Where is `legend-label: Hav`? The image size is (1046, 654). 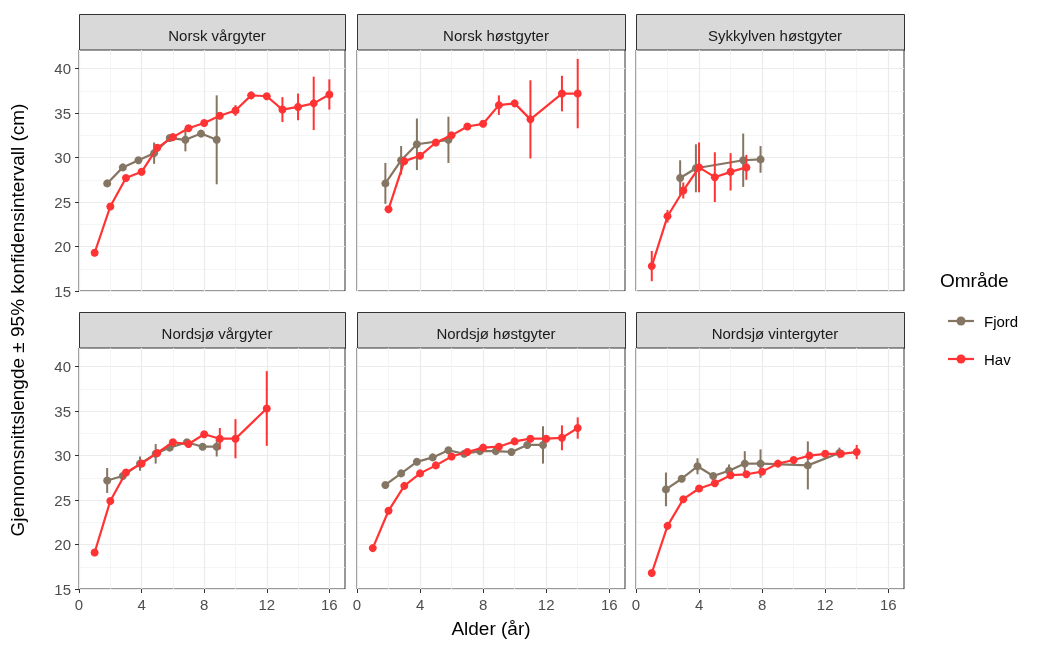 legend-label: Hav is located at coordinates (997, 359).